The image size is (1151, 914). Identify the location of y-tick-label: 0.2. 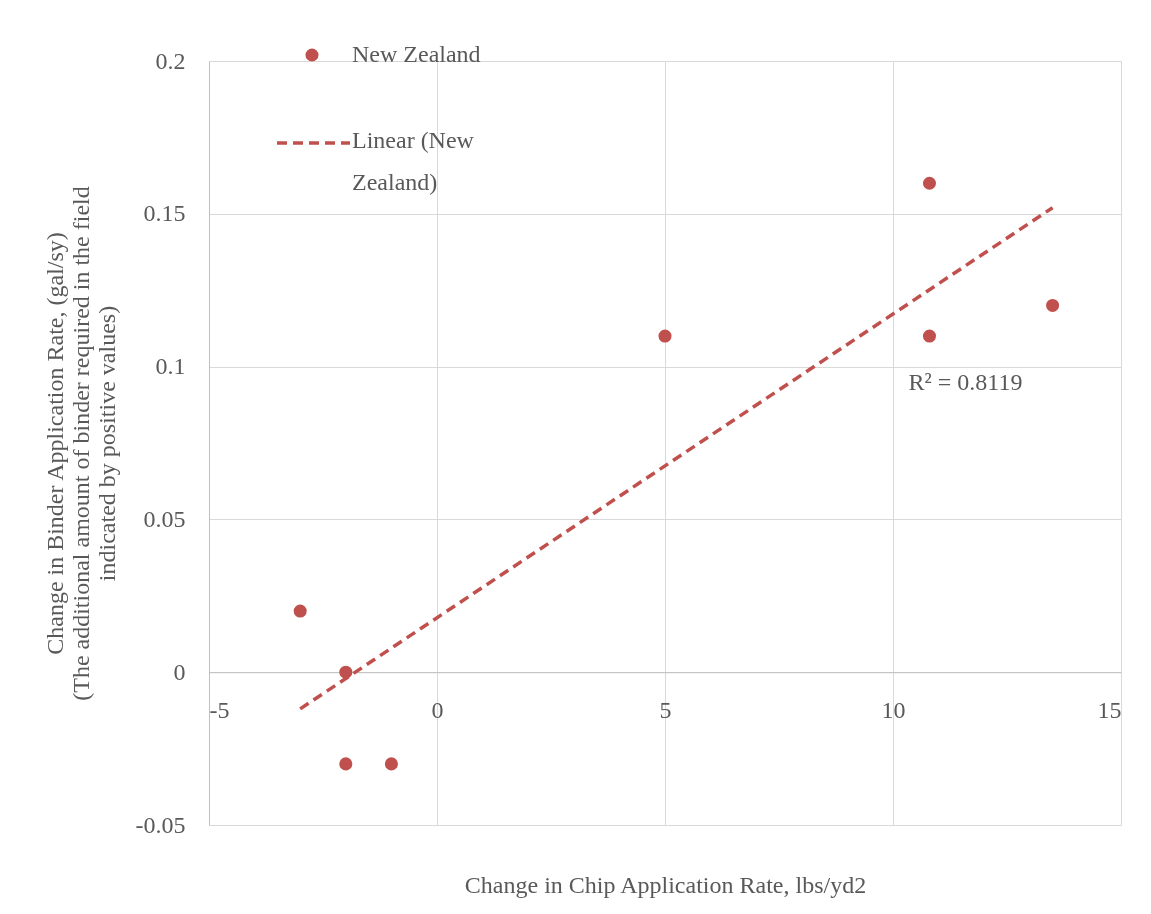
(170, 60).